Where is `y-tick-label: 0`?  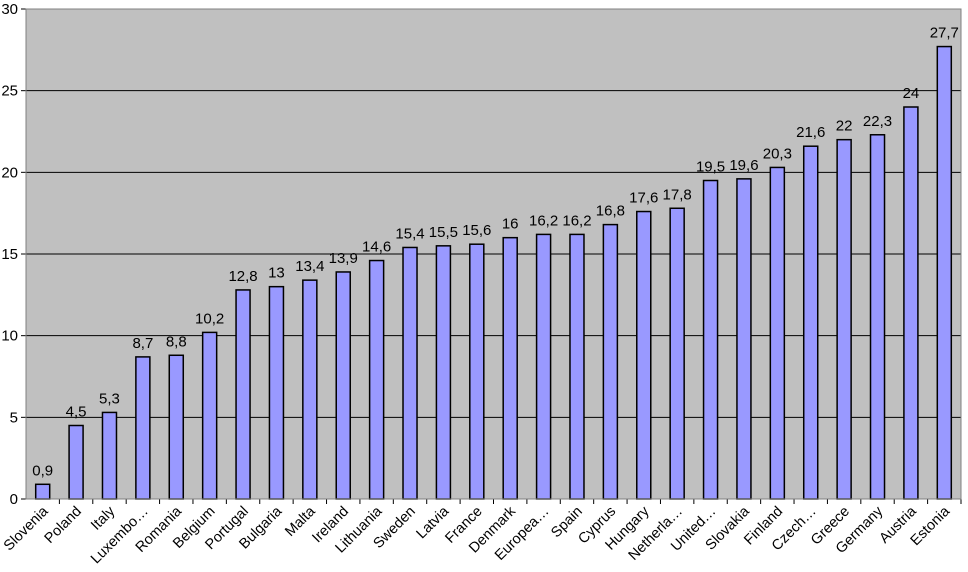 y-tick-label: 0 is located at coordinates (14, 499).